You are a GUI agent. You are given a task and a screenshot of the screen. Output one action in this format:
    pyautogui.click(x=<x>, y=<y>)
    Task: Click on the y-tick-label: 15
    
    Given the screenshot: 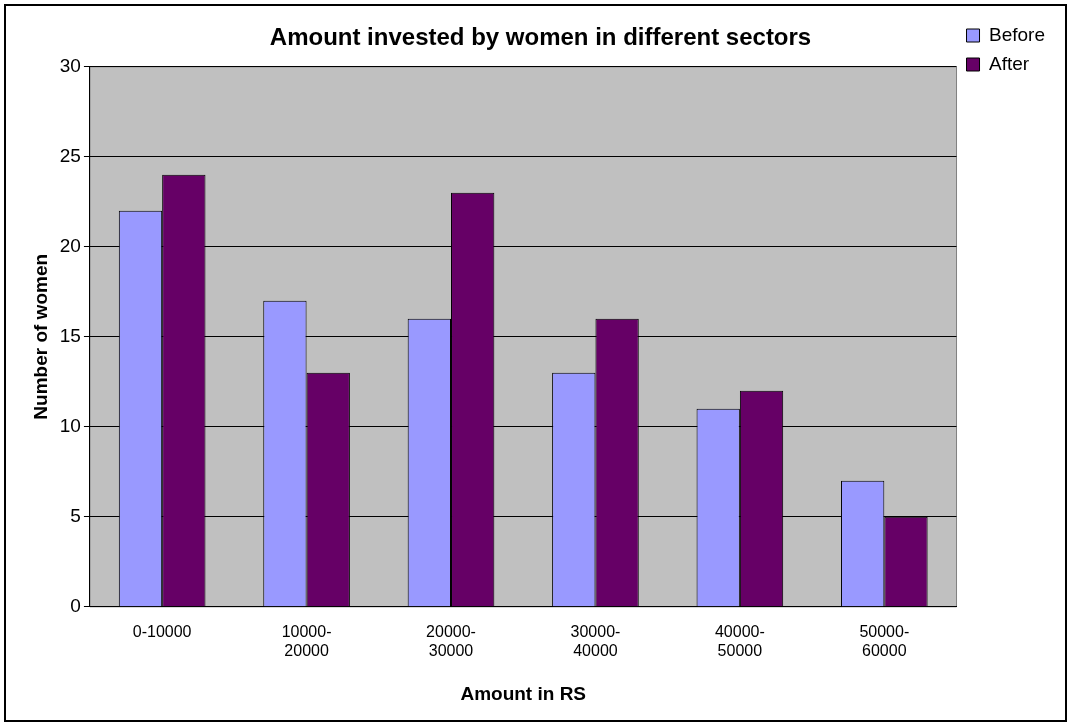 What is the action you would take?
    pyautogui.click(x=70, y=336)
    